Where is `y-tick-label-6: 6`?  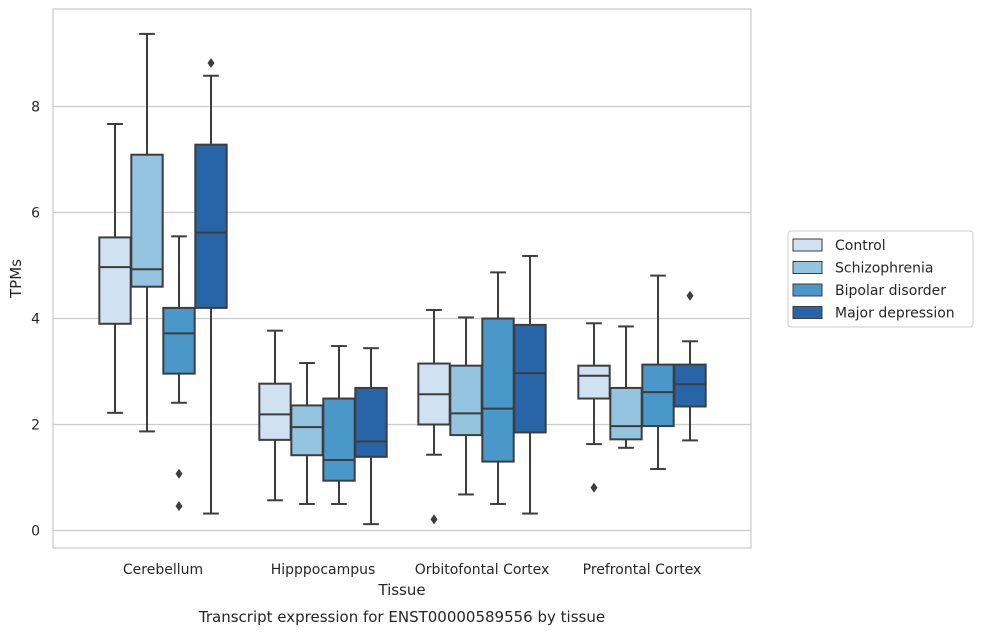
y-tick-label-6: 6 is located at coordinates (35, 214).